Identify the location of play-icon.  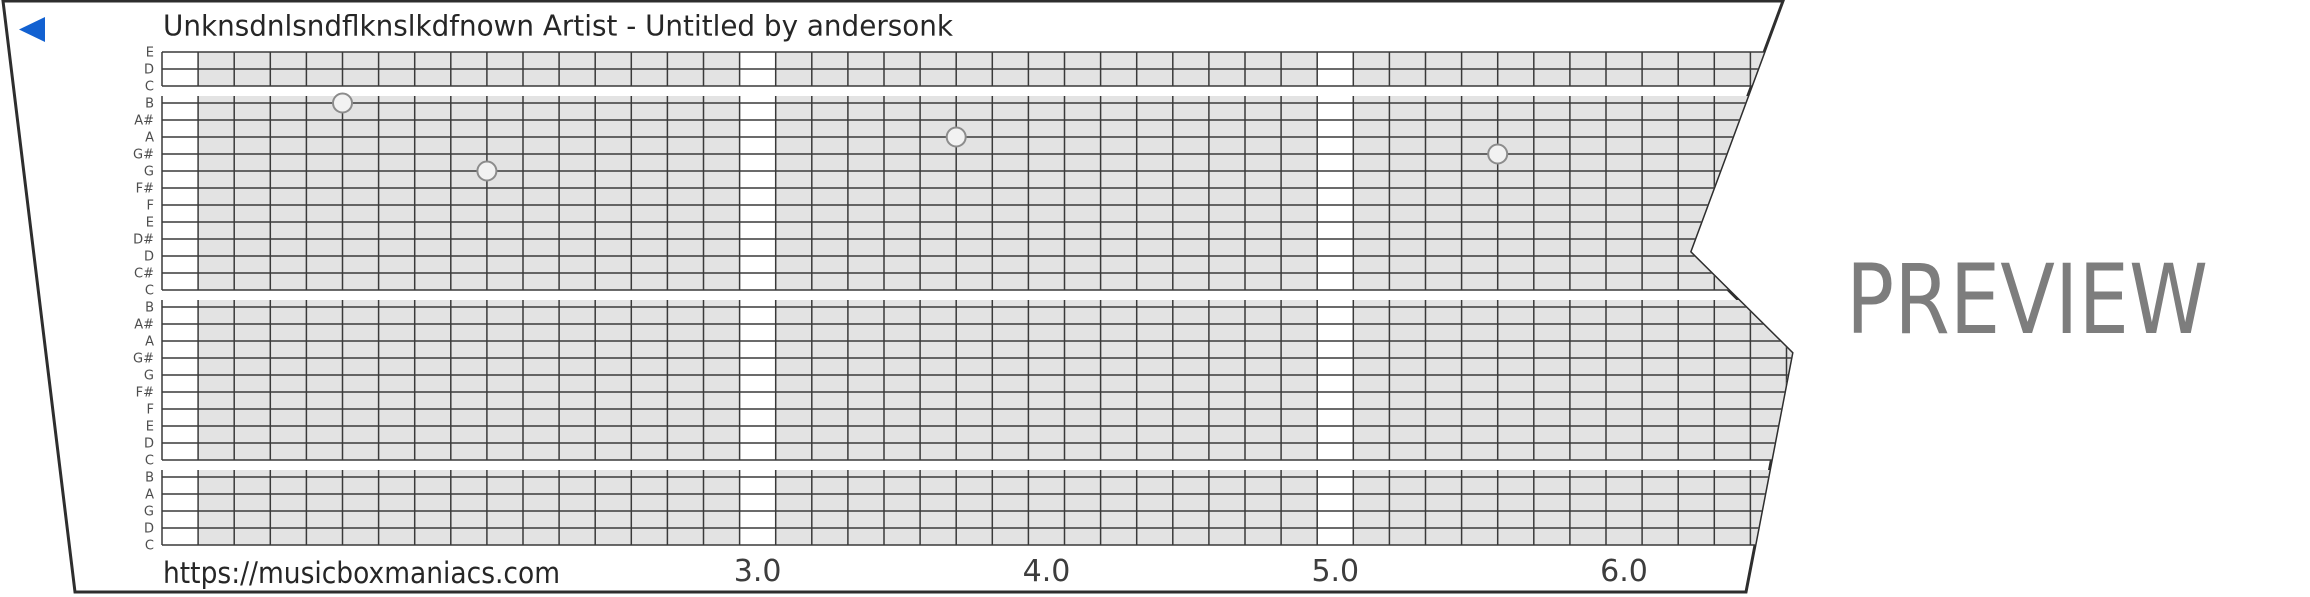
(32, 29).